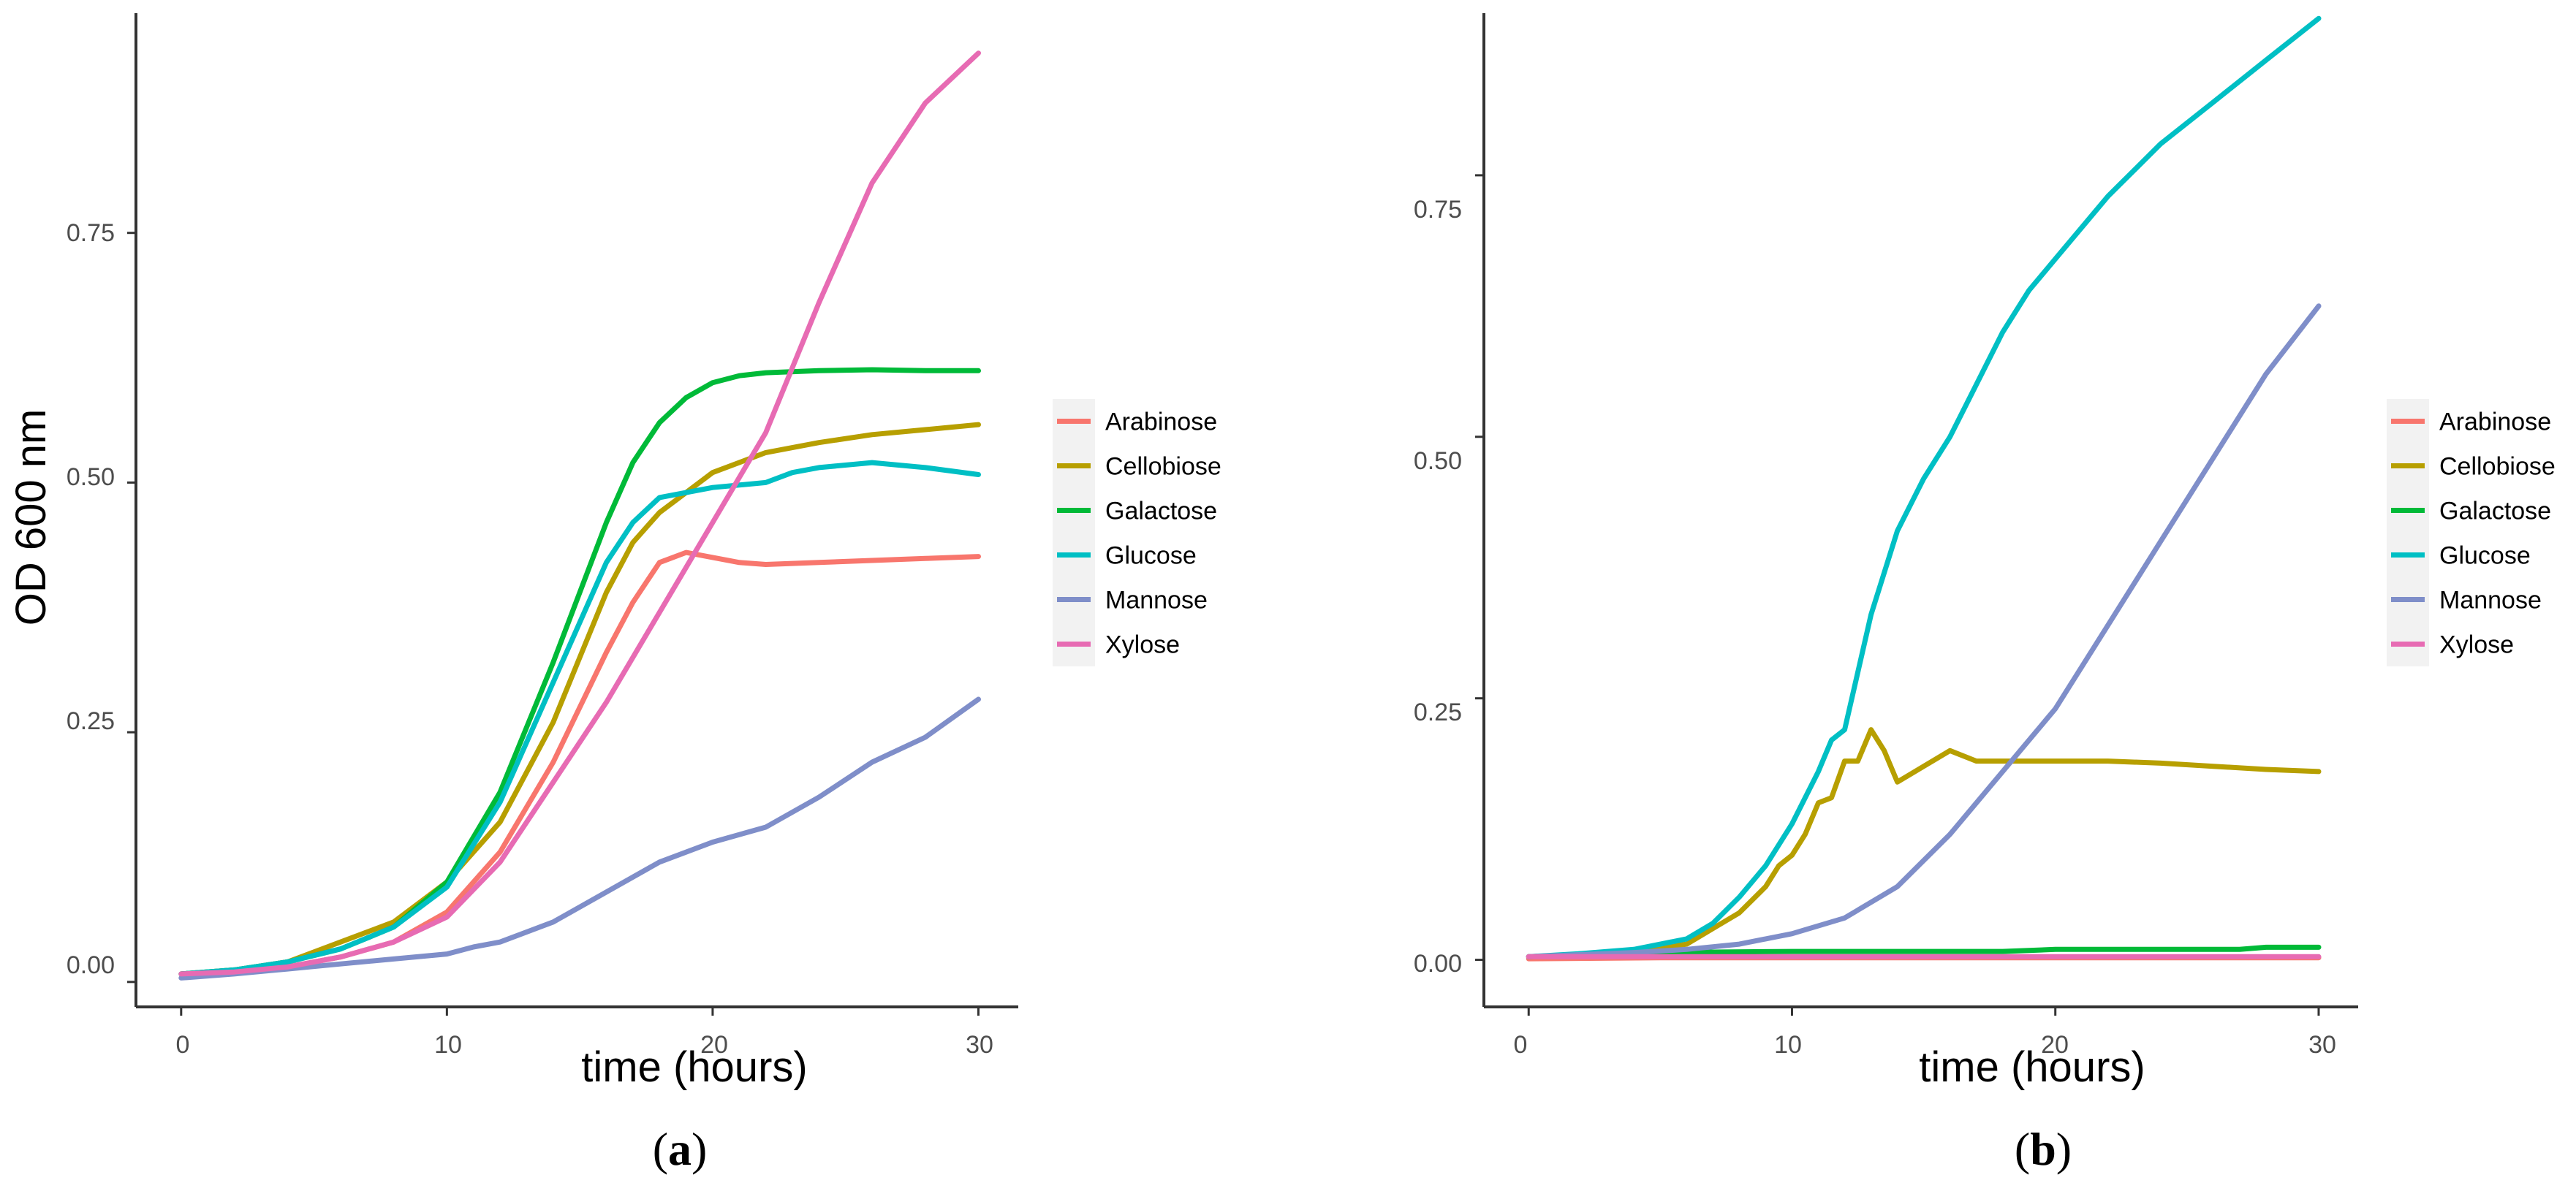  What do you see at coordinates (1438, 210) in the screenshot?
I see `y-tick-label-b: 0.75` at bounding box center [1438, 210].